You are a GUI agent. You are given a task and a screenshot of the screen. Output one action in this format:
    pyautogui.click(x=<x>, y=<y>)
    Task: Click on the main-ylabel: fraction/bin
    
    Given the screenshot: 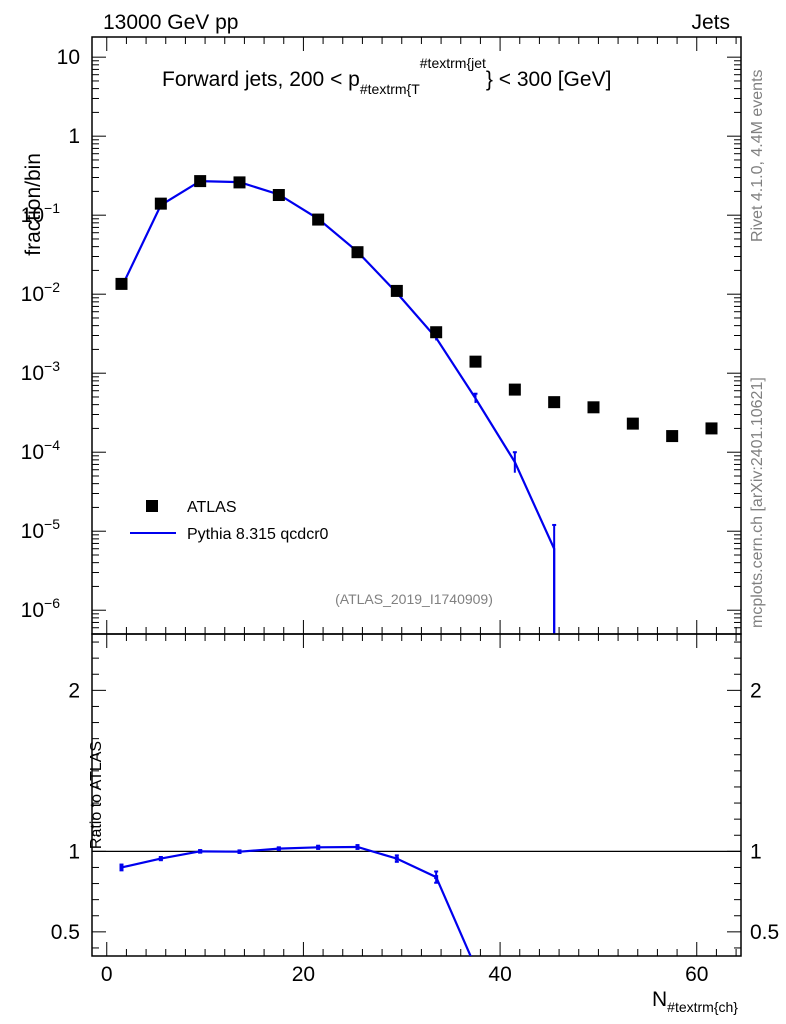 What is the action you would take?
    pyautogui.click(x=33, y=204)
    